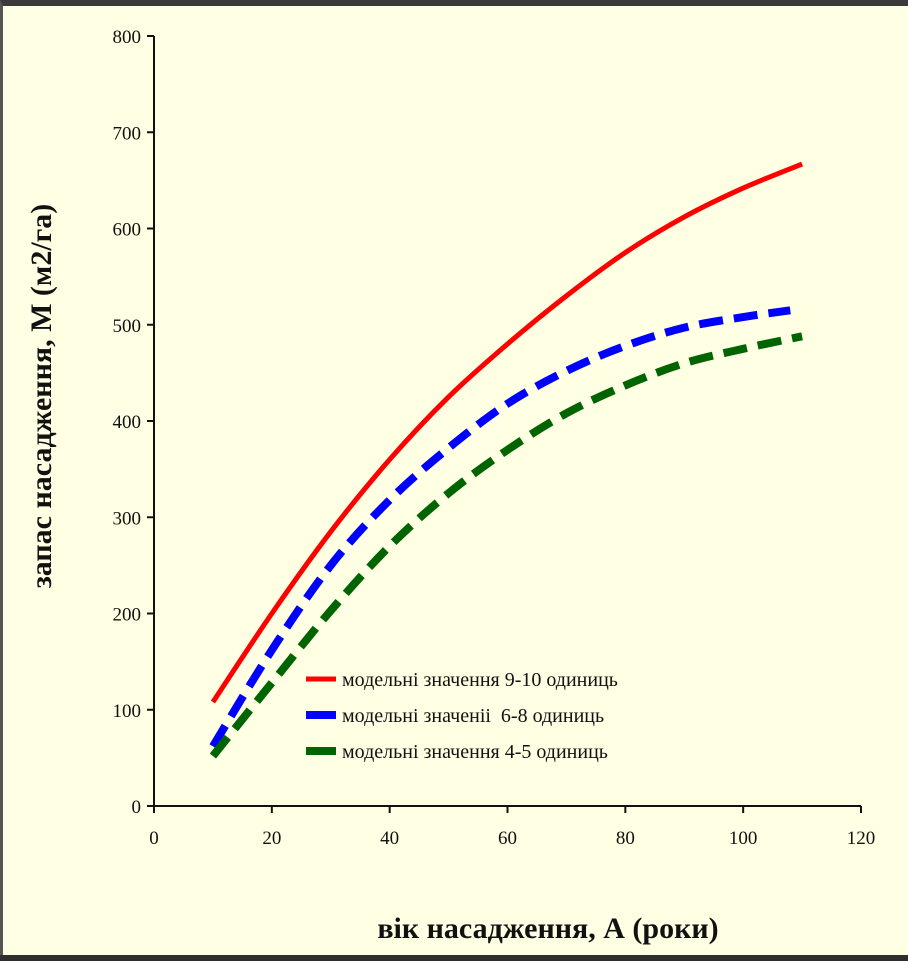 The image size is (908, 961). Describe the element at coordinates (127, 422) in the screenshot. I see `y-tick-label: 400` at that location.